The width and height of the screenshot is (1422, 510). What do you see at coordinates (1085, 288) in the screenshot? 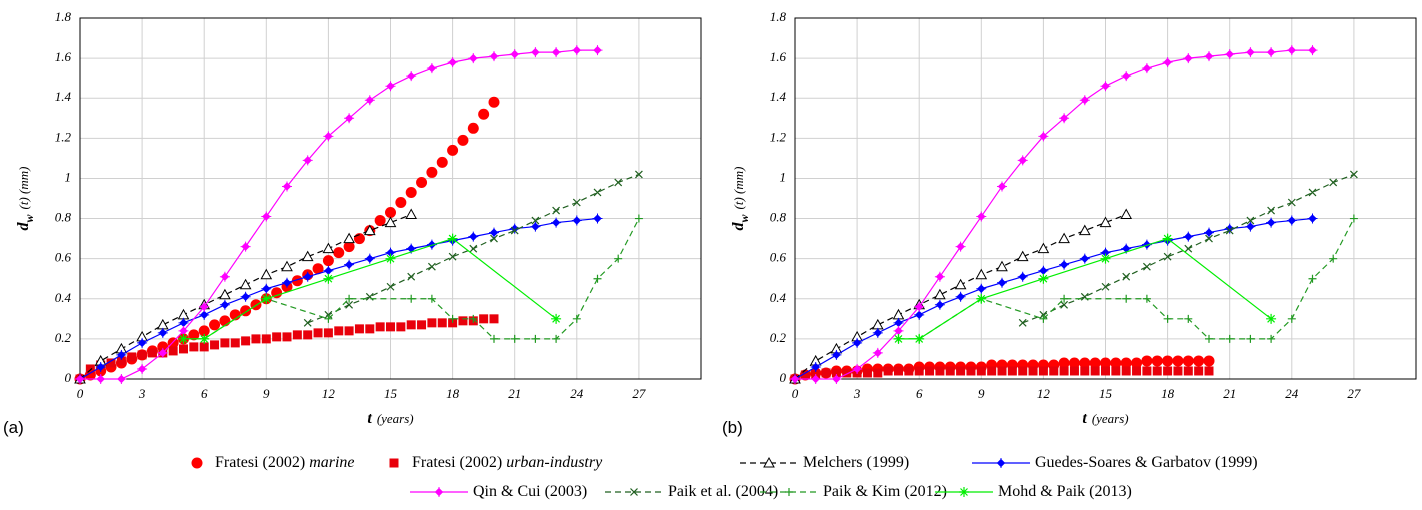
I see `series-line` at bounding box center [1085, 288].